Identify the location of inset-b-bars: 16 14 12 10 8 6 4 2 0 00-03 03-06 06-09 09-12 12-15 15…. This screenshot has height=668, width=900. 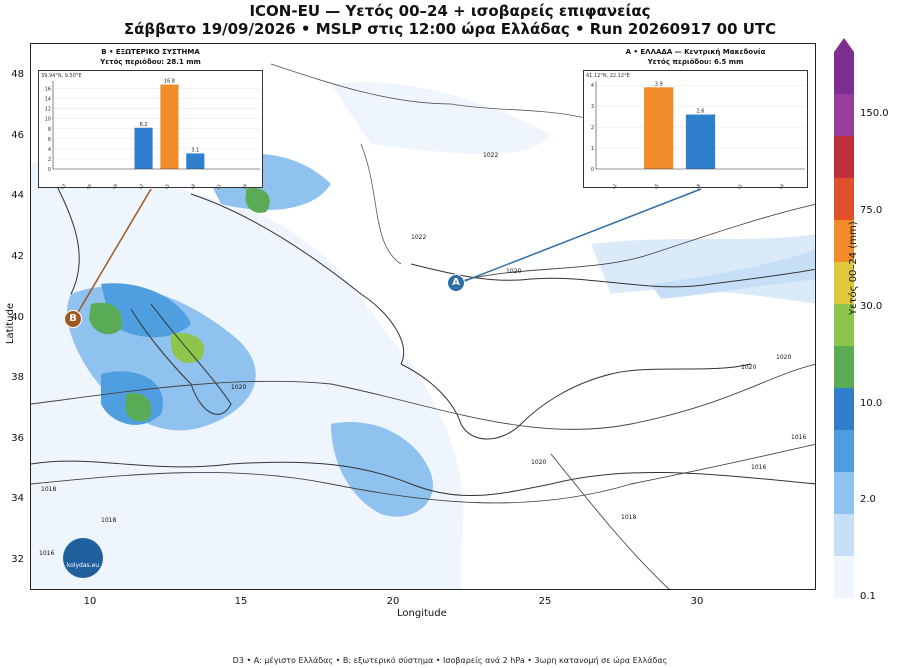
(152, 138).